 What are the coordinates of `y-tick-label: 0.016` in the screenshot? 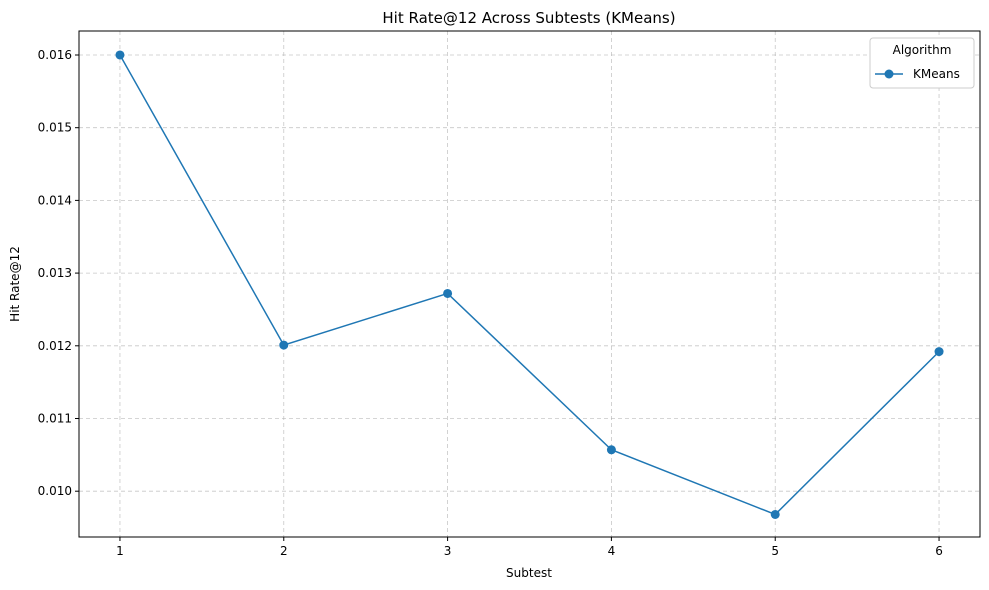 It's located at (55, 55).